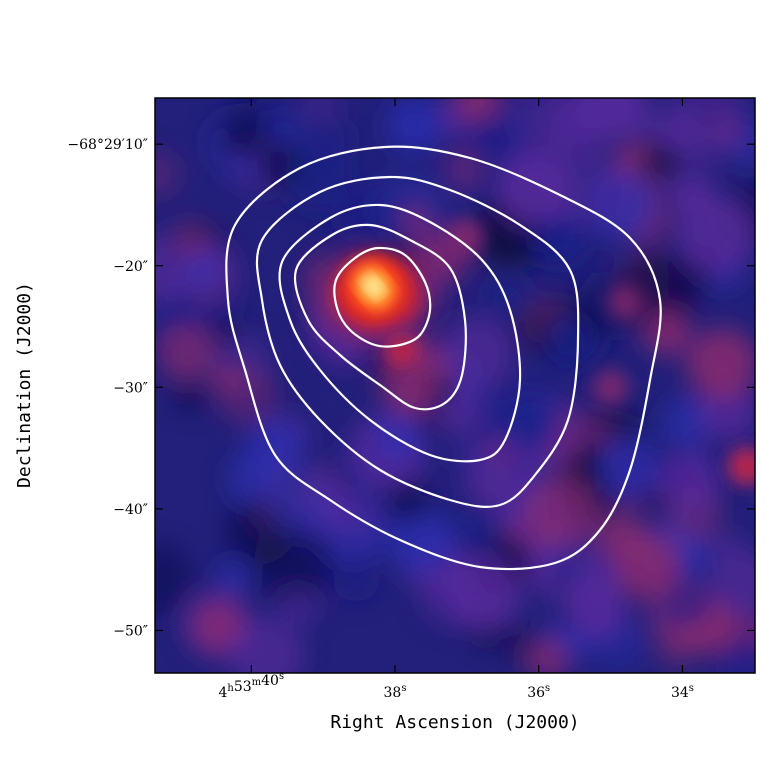 The height and width of the screenshot is (770, 771). I want to click on x-axis-title: Right Ascension (J2000), so click(454, 722).